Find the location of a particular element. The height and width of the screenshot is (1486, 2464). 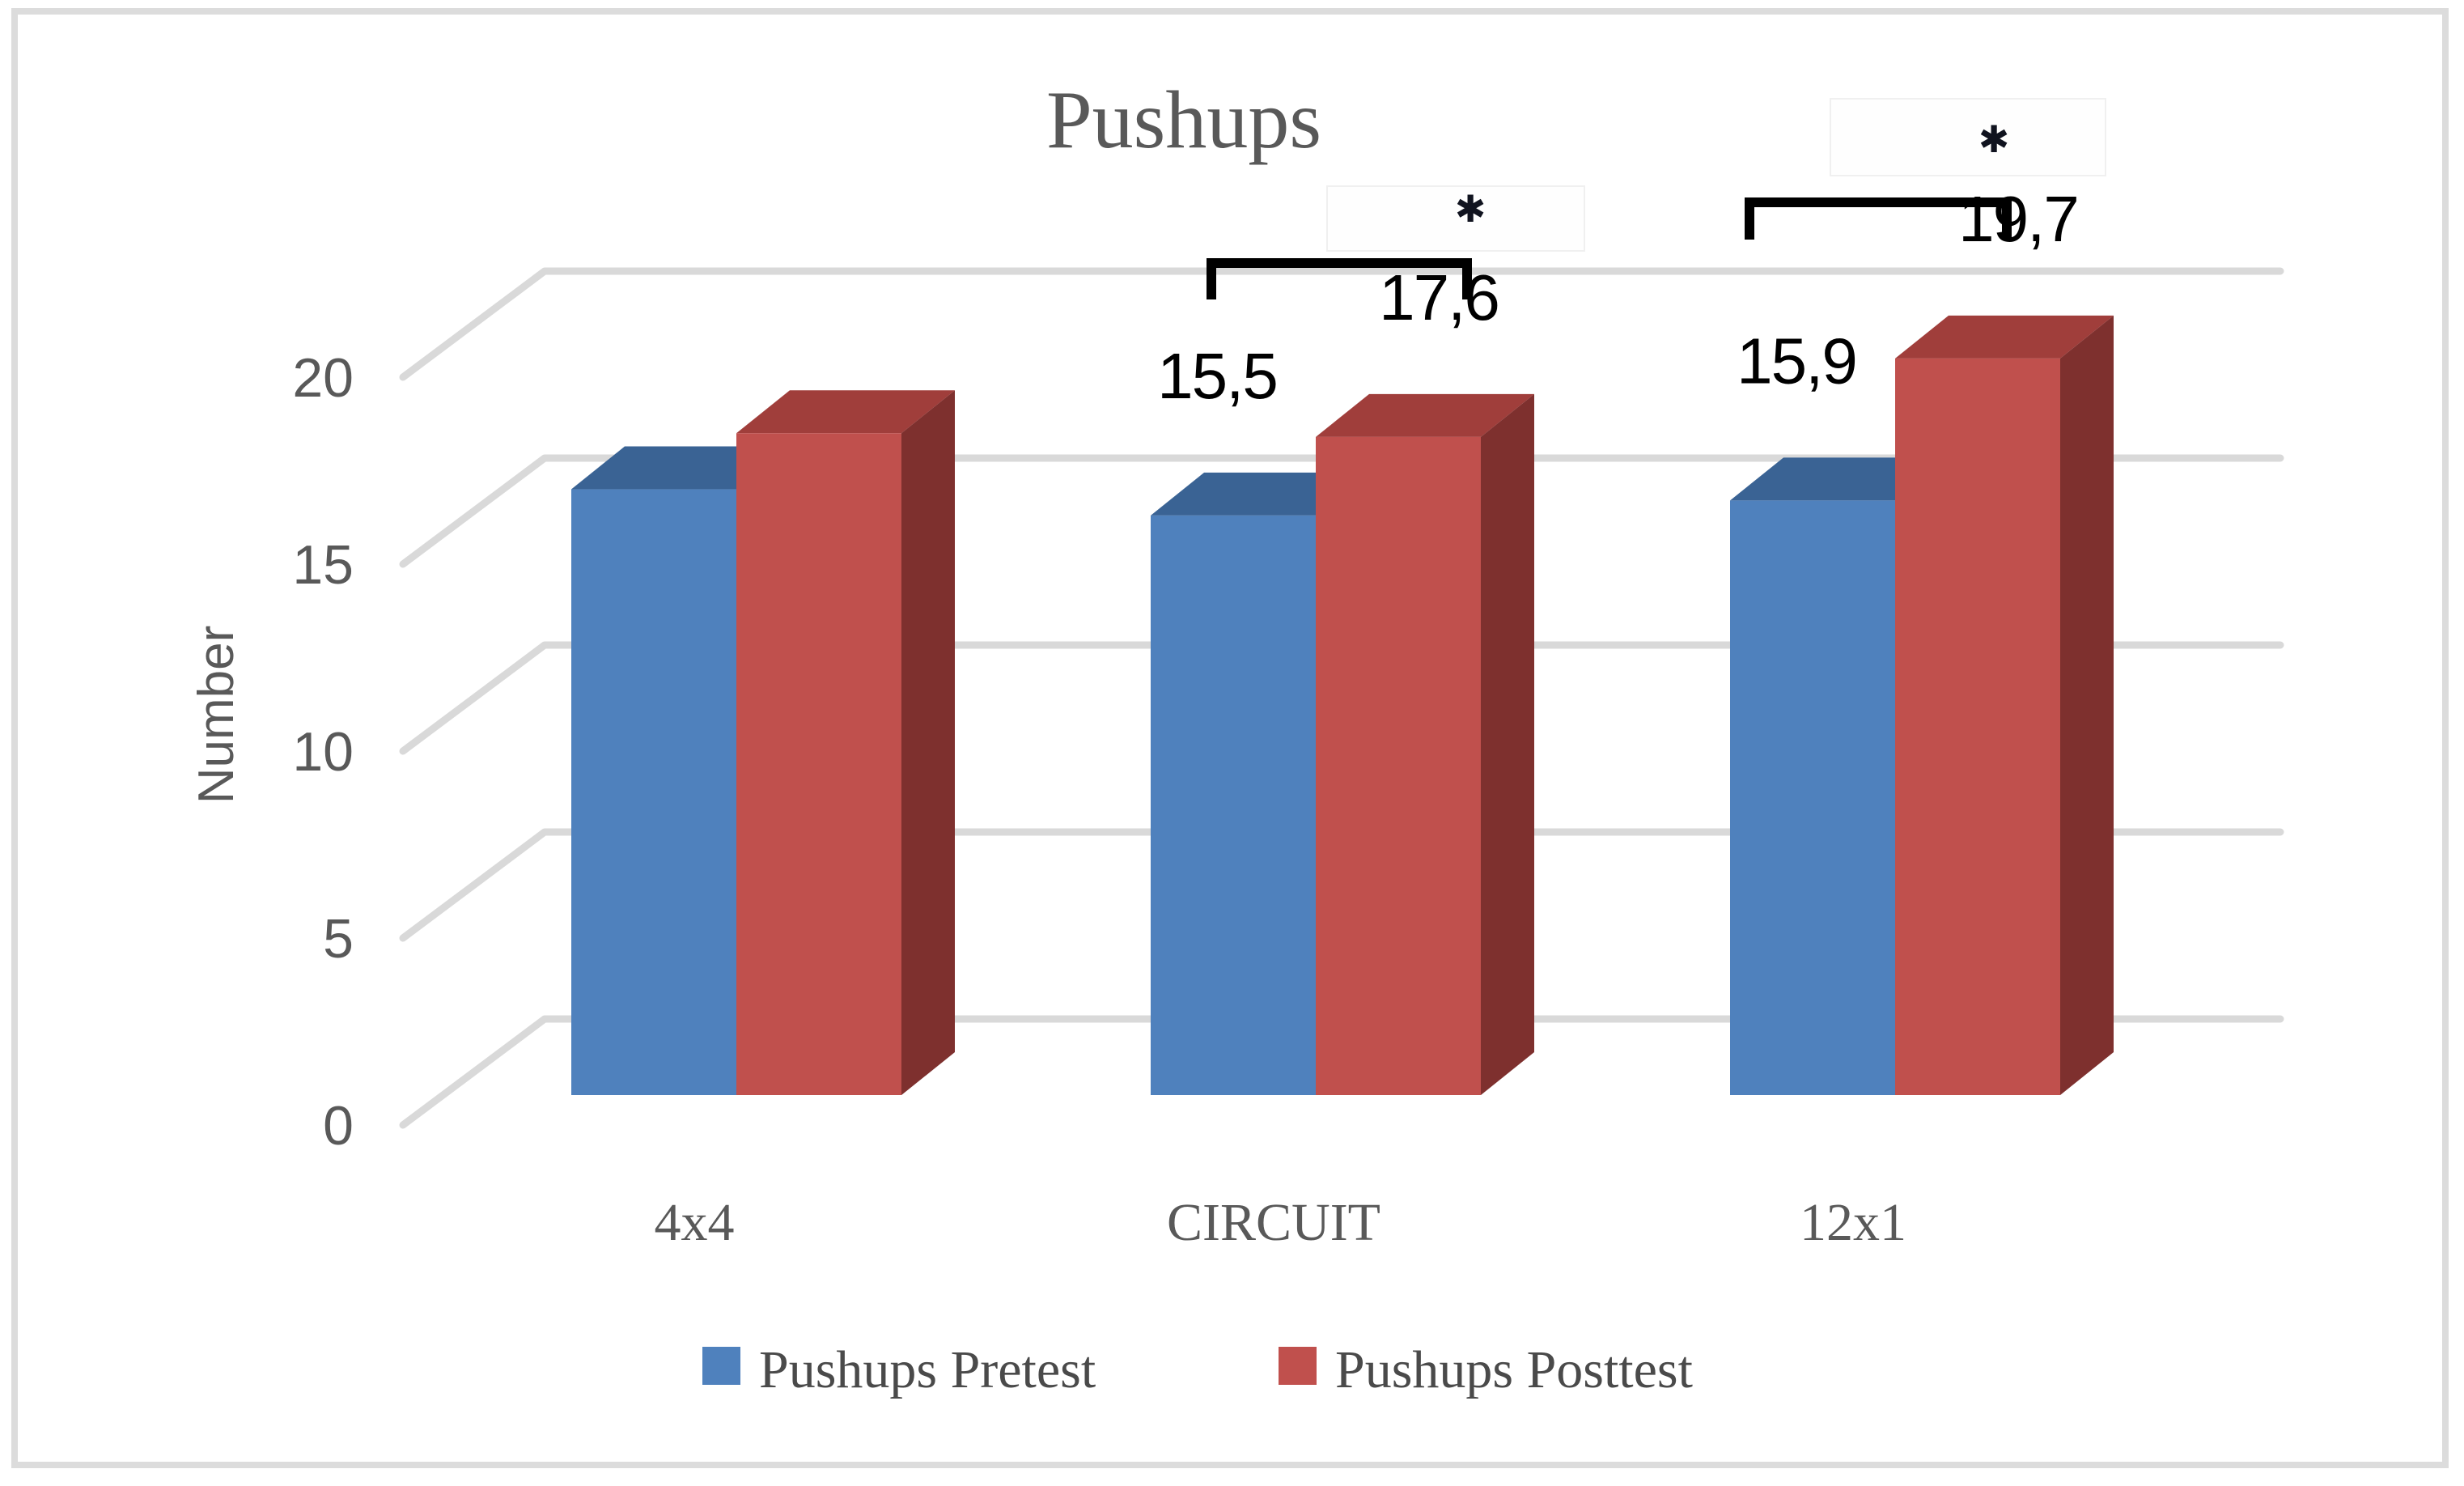

y-axis-tick-labels: 0 5 10 15 20 is located at coordinates (323, 752).